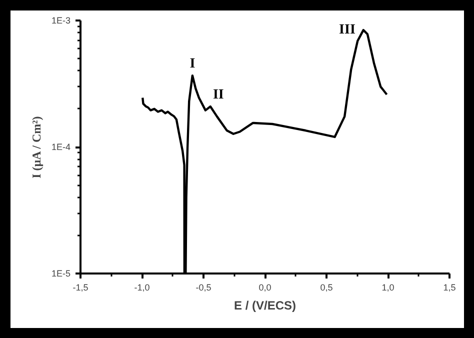  I want to click on x-tick-label: -1,0, so click(142, 287).